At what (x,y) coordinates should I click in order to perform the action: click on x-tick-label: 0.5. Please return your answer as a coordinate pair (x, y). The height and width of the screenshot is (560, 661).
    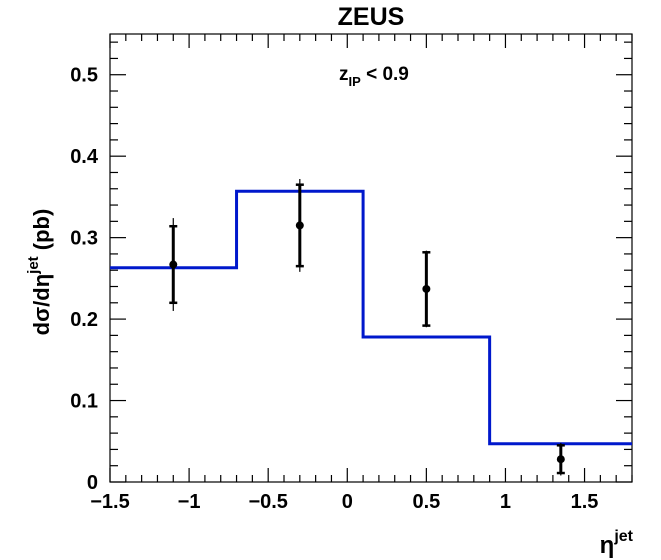
    Looking at the image, I should click on (426, 502).